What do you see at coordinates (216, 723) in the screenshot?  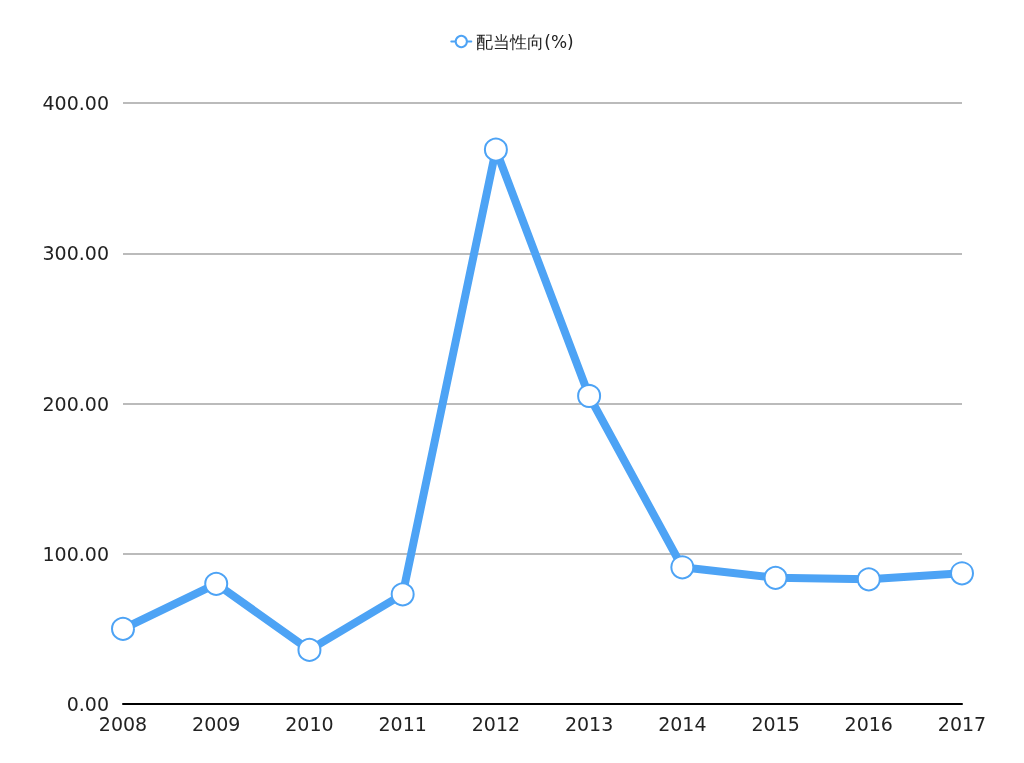 I see `x-tick-label: 2009` at bounding box center [216, 723].